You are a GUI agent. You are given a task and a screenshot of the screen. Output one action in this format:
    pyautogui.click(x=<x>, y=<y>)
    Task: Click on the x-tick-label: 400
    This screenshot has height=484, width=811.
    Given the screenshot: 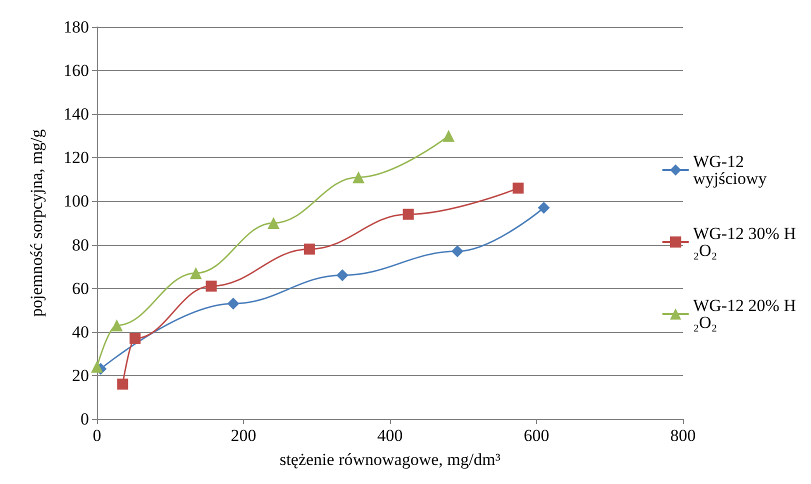 What is the action you would take?
    pyautogui.click(x=390, y=435)
    